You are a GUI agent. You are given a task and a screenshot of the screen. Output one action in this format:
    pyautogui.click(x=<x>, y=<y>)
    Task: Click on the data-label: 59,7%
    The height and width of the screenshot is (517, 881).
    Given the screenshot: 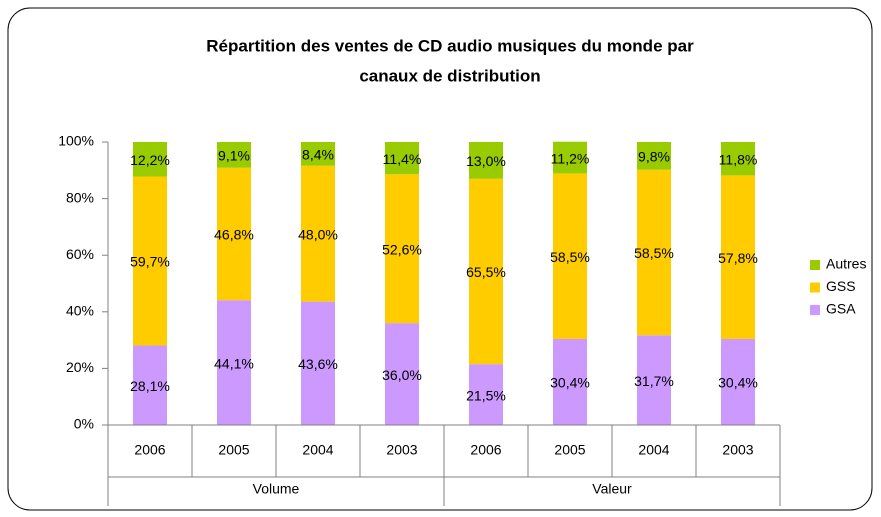 What is the action you would take?
    pyautogui.click(x=150, y=262)
    